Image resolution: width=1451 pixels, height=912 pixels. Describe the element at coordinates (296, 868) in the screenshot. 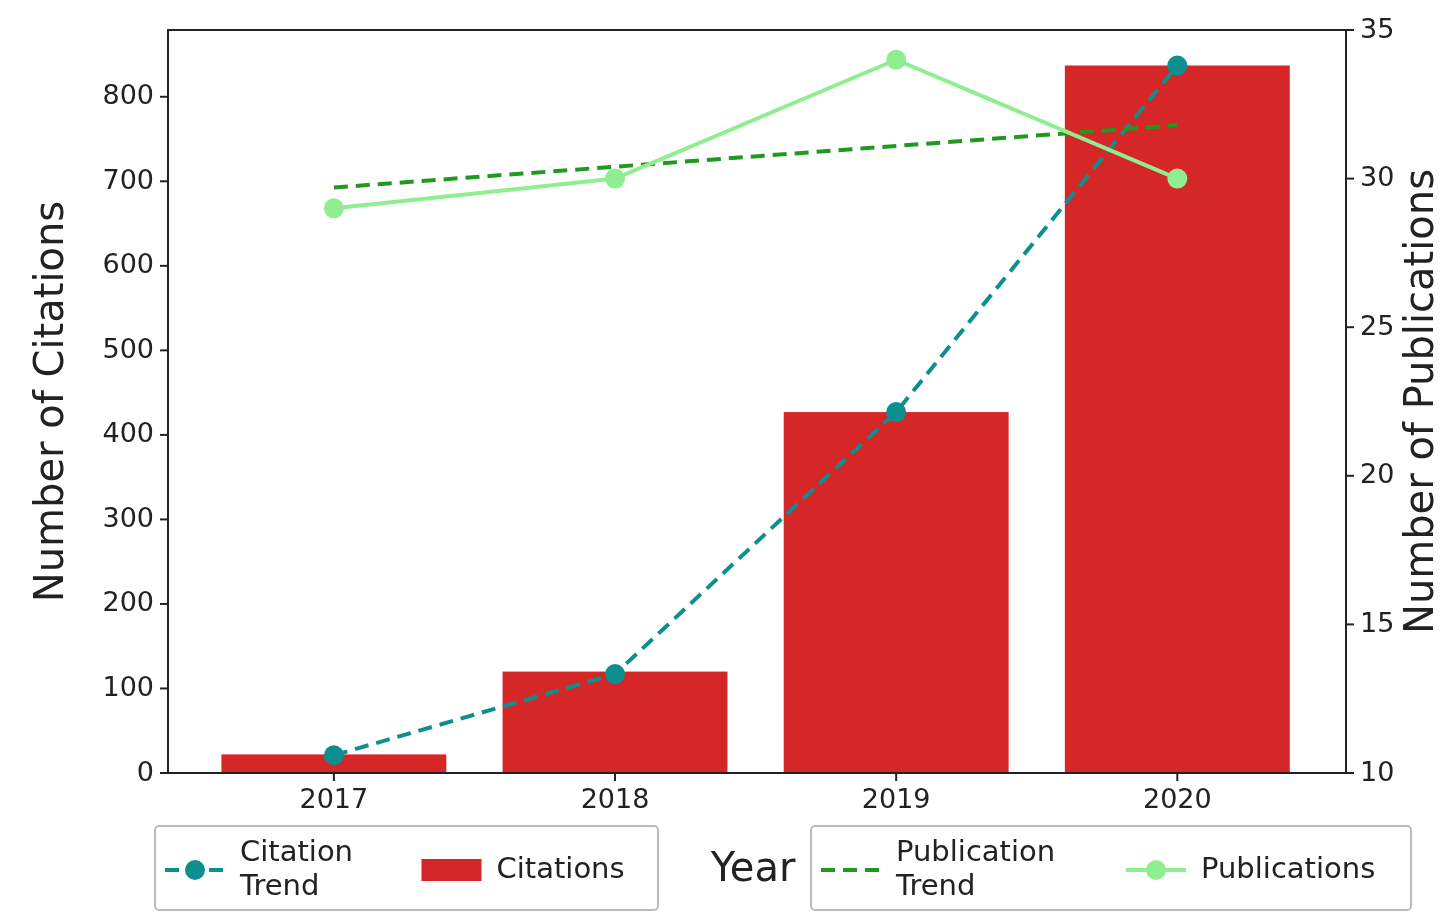

I see `legend-label: Citation Trend` at that location.